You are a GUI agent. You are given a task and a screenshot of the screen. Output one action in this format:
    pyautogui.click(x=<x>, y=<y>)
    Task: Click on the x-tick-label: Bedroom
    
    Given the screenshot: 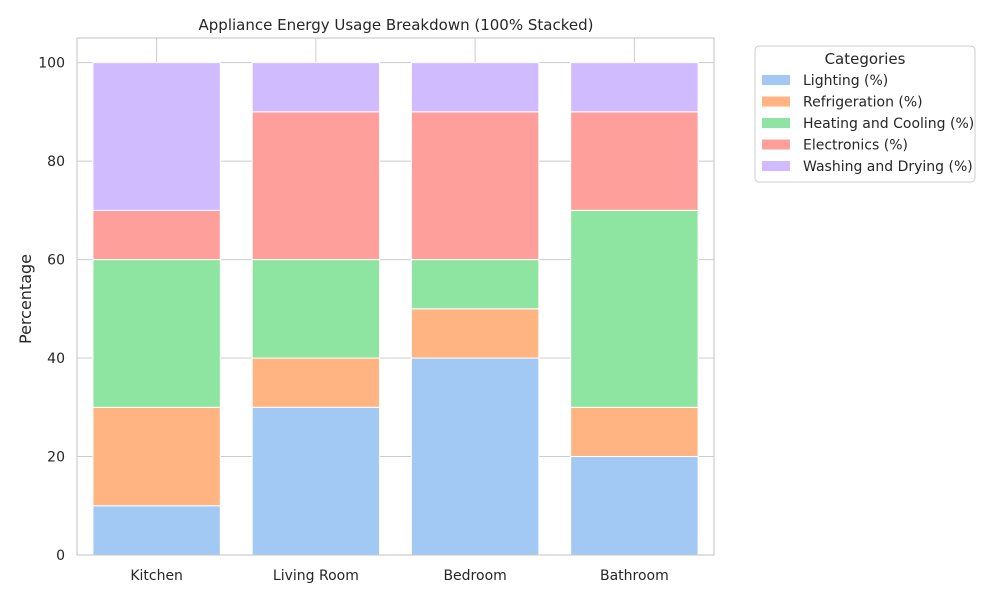 What is the action you would take?
    pyautogui.click(x=474, y=576)
    